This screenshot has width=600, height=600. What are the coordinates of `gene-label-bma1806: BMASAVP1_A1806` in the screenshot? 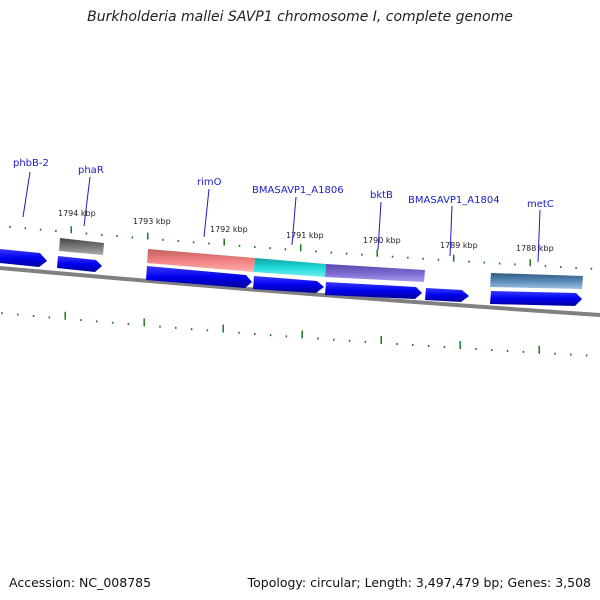 It's located at (298, 190).